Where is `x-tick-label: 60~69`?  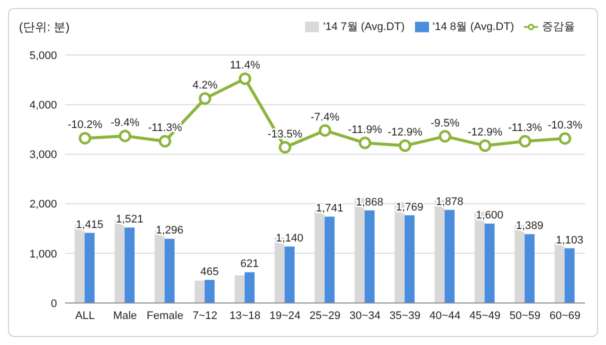
x-tick-label: 60~69 is located at coordinates (565, 316).